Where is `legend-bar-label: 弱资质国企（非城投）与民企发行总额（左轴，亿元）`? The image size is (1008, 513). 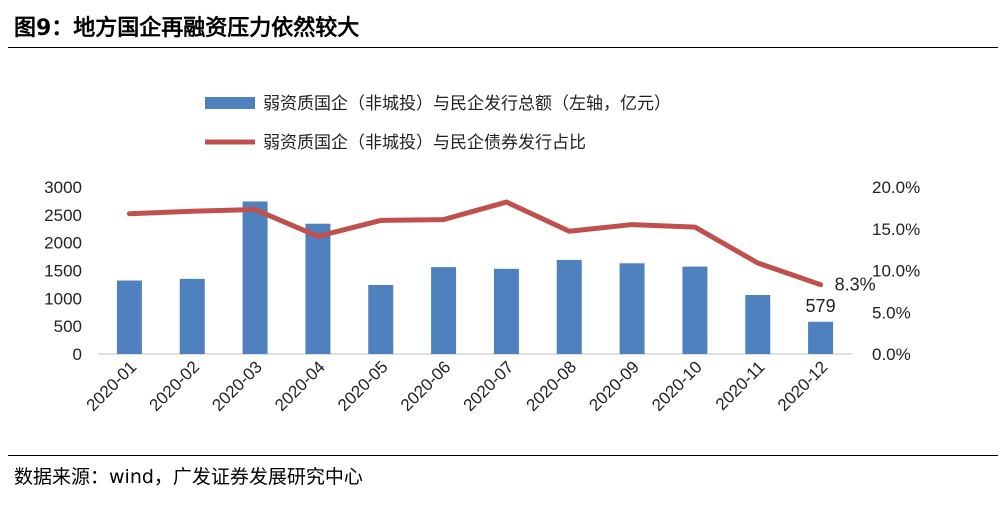 legend-bar-label: 弱资质国企（非城投）与民企发行总额（左轴，亿元） is located at coordinates (467, 104).